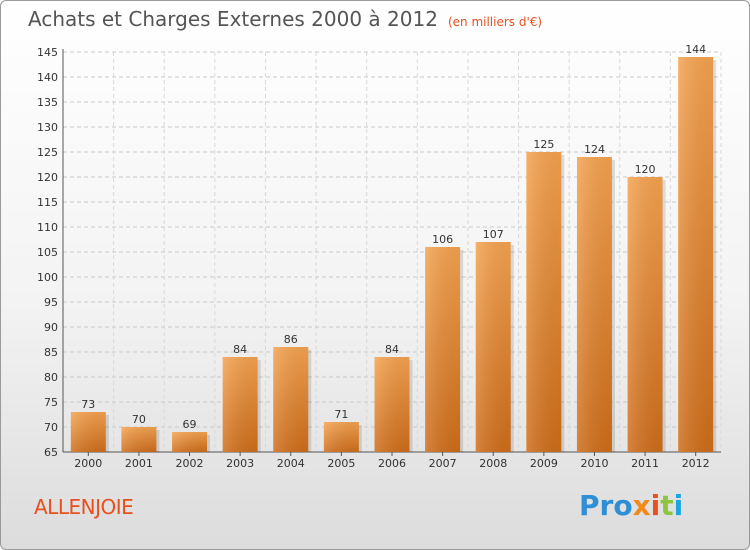 This screenshot has width=750, height=550. Describe the element at coordinates (493, 463) in the screenshot. I see `x-tick-label: 2008` at that location.